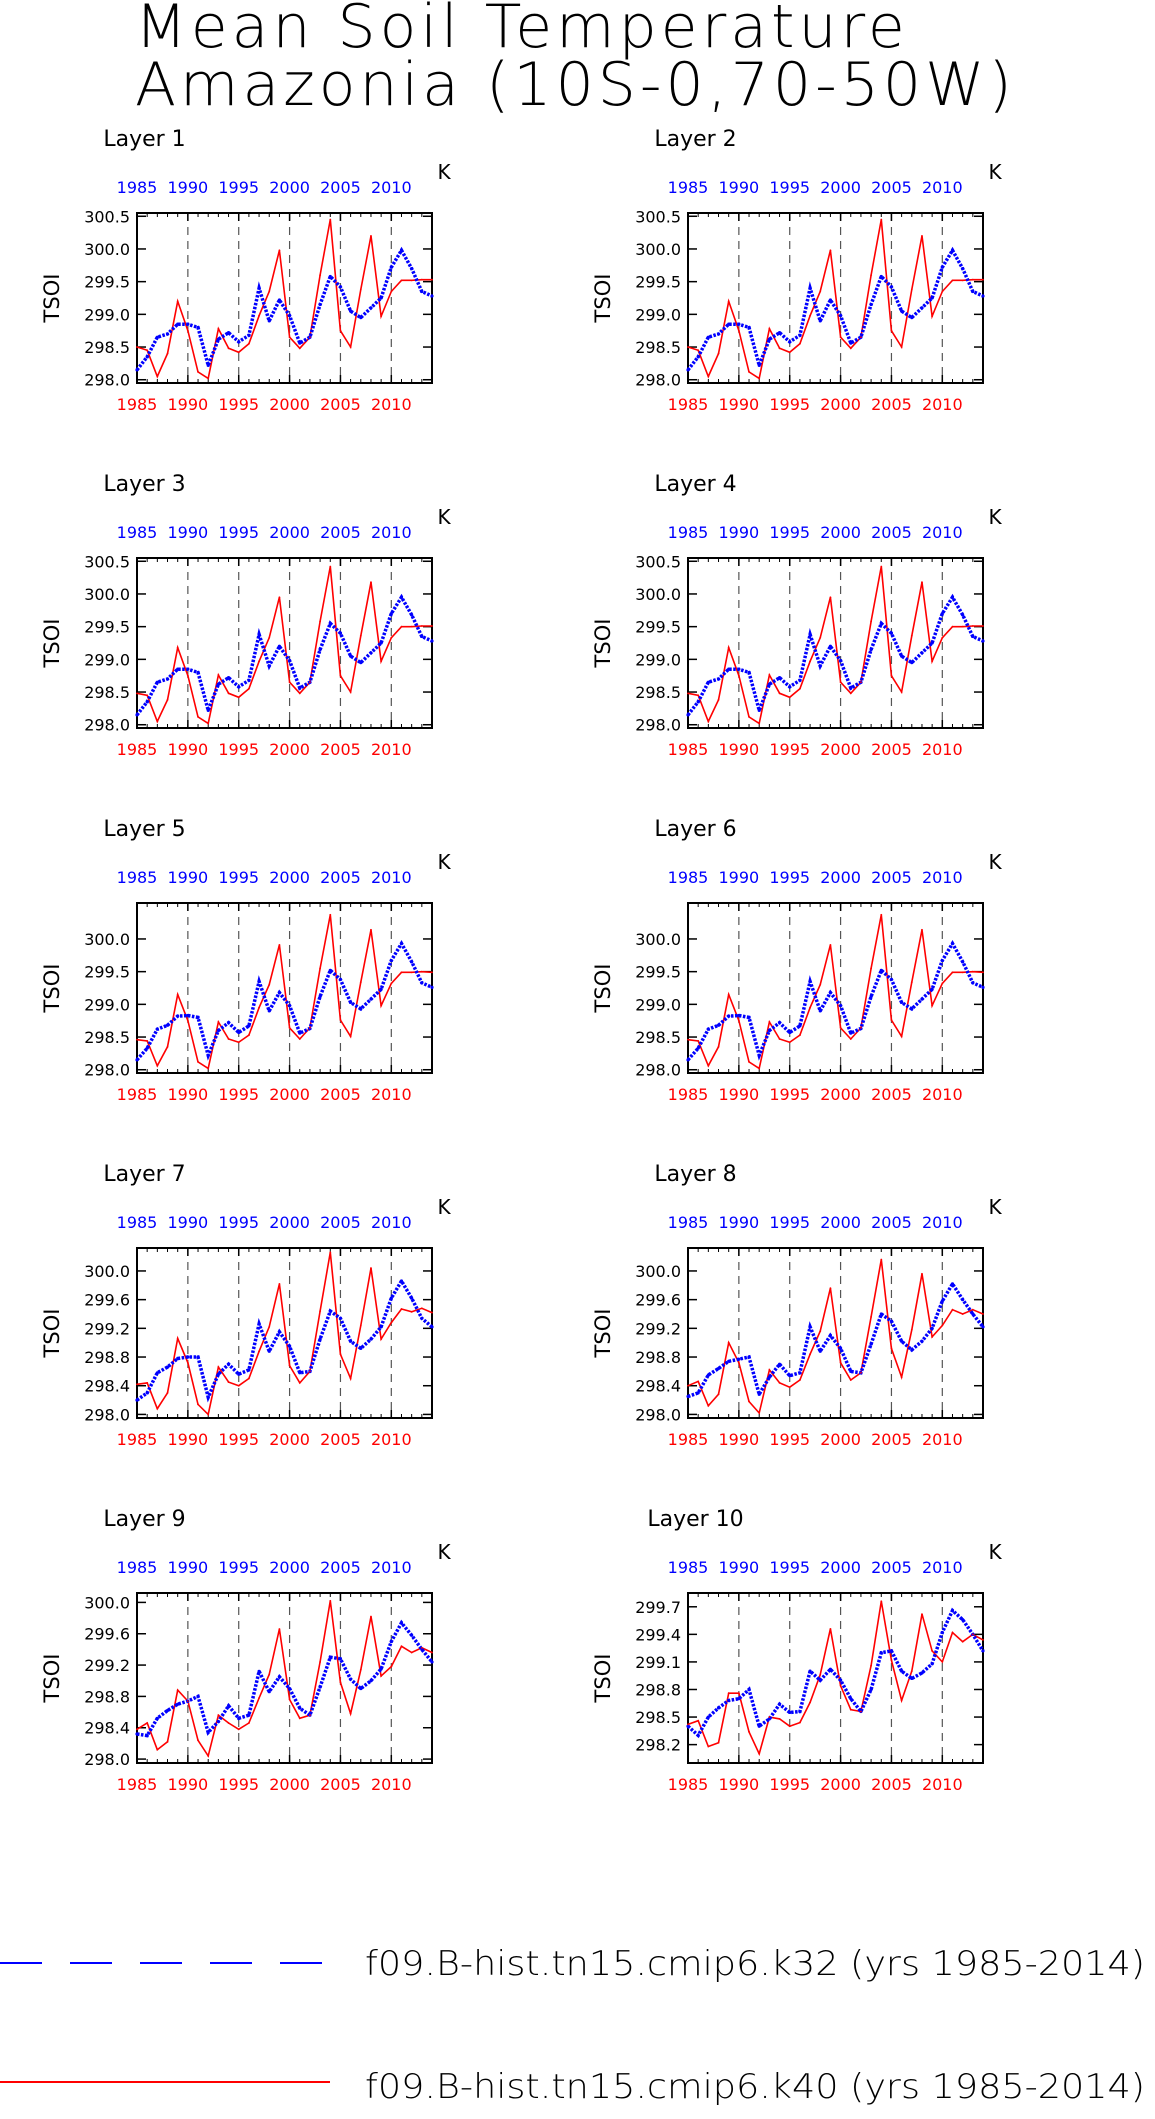 The height and width of the screenshot is (2119, 1155). I want to click on y-tick-label: 299.7, so click(658, 1607).